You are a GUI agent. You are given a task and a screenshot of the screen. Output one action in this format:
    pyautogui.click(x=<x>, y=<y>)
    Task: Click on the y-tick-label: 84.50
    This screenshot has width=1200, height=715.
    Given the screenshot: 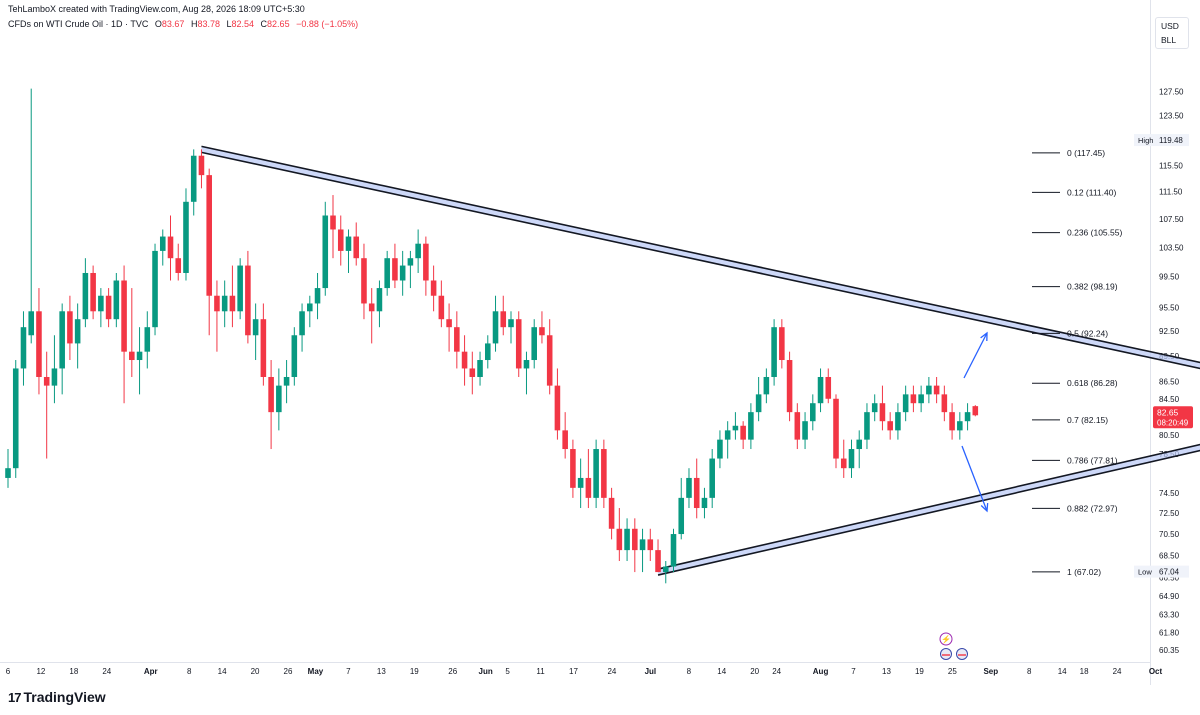 What is the action you would take?
    pyautogui.click(x=1169, y=399)
    